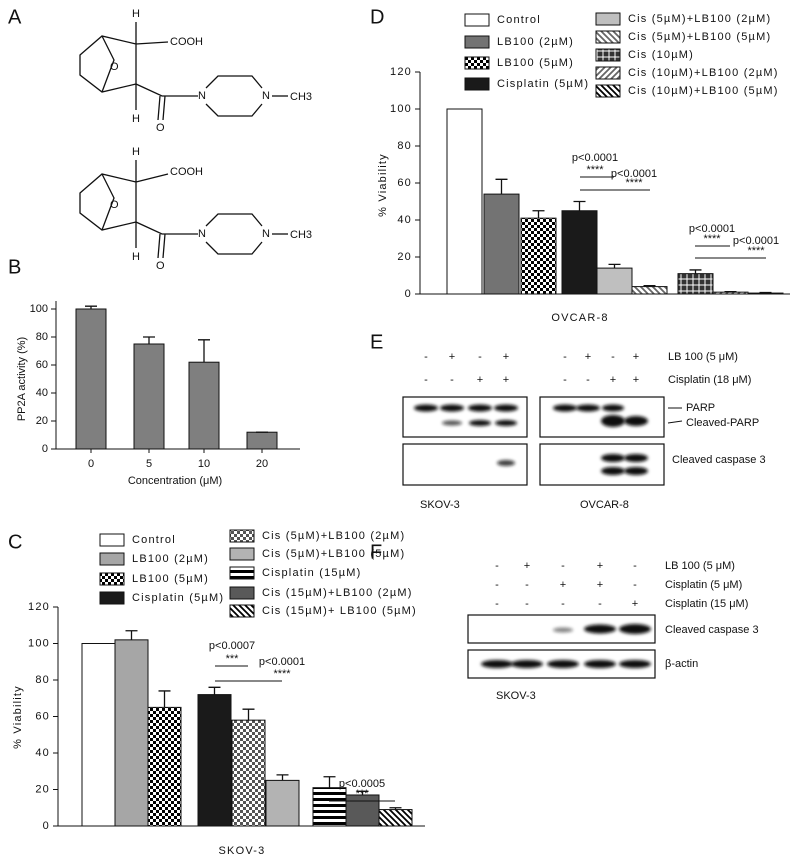 This screenshot has height=862, width=800. I want to click on legend-label: Cis (5µM)+LB100 (2µM), so click(333, 536).